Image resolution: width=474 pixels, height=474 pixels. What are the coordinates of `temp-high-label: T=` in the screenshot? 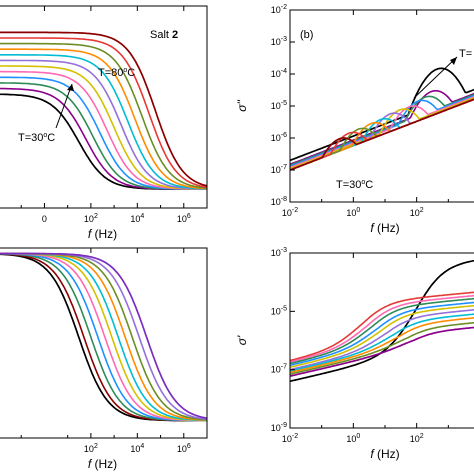 It's located at (465, 54).